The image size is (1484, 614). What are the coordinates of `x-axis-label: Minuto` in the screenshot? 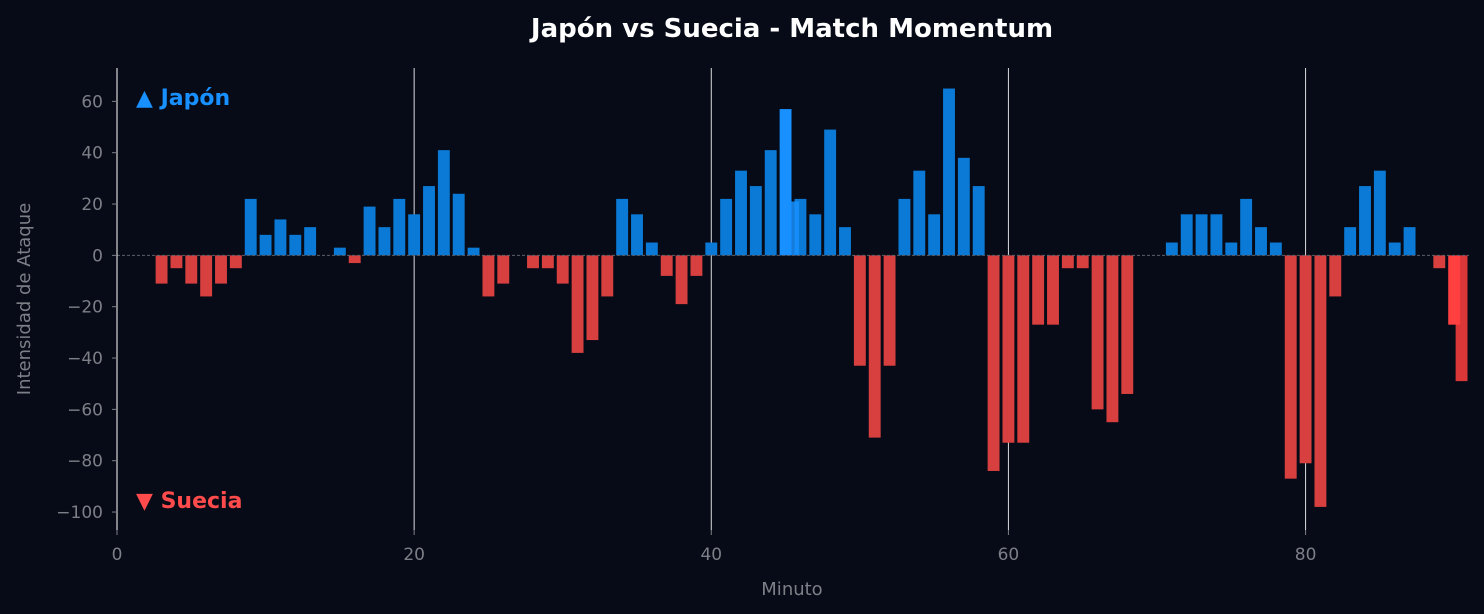 It's located at (791, 589).